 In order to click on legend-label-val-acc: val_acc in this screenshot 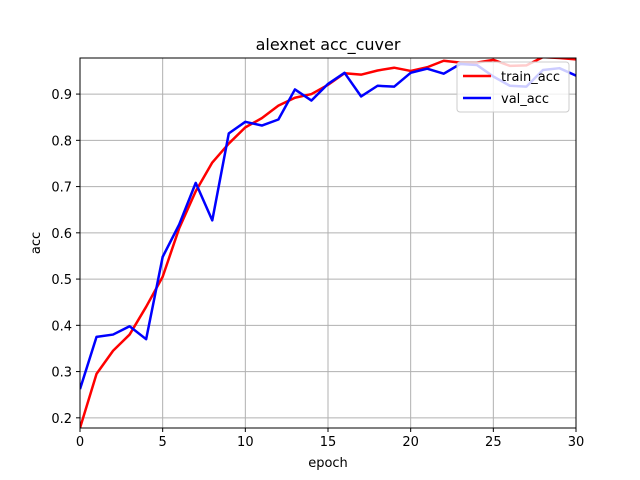, I will do `click(525, 99)`.